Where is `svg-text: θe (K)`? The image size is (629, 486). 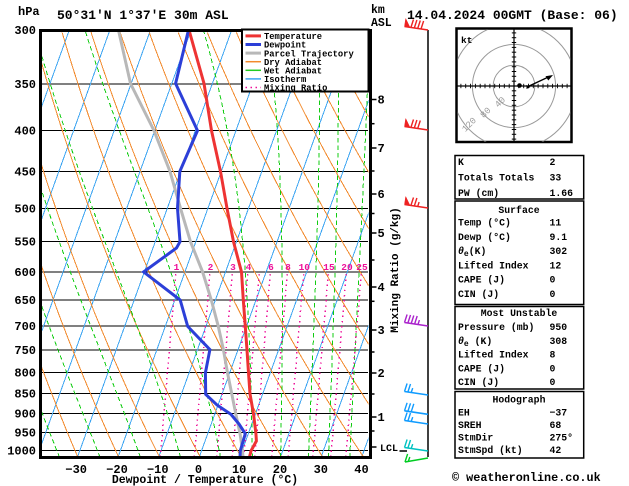 svg-text: θe (K) is located at coordinates (475, 342).